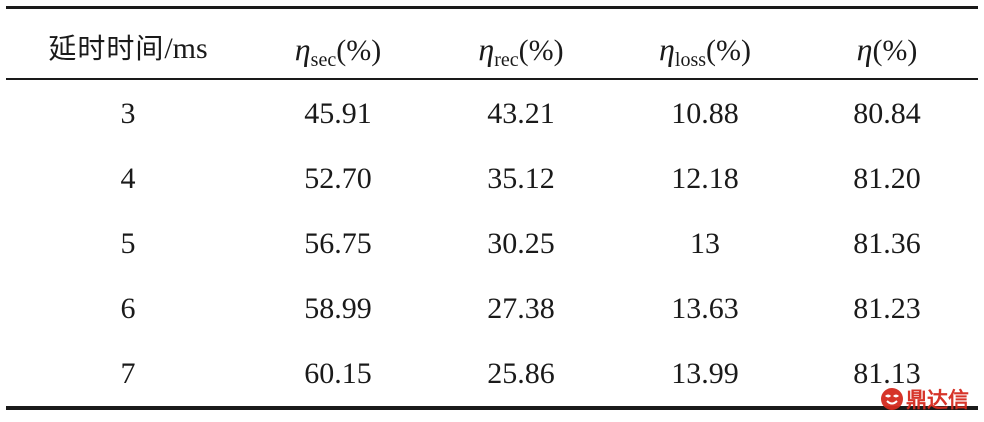  Describe the element at coordinates (338, 373) in the screenshot. I see `cell-eta-sec: 60.15` at that location.